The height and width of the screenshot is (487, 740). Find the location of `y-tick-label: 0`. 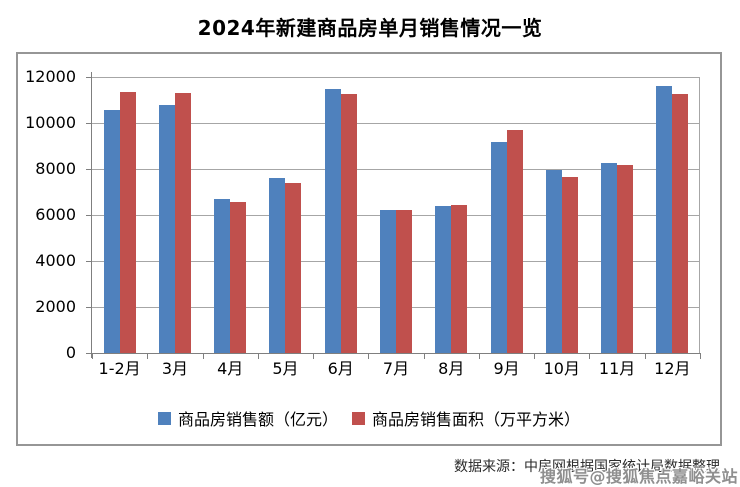

y-tick-label: 0 is located at coordinates (70, 352).